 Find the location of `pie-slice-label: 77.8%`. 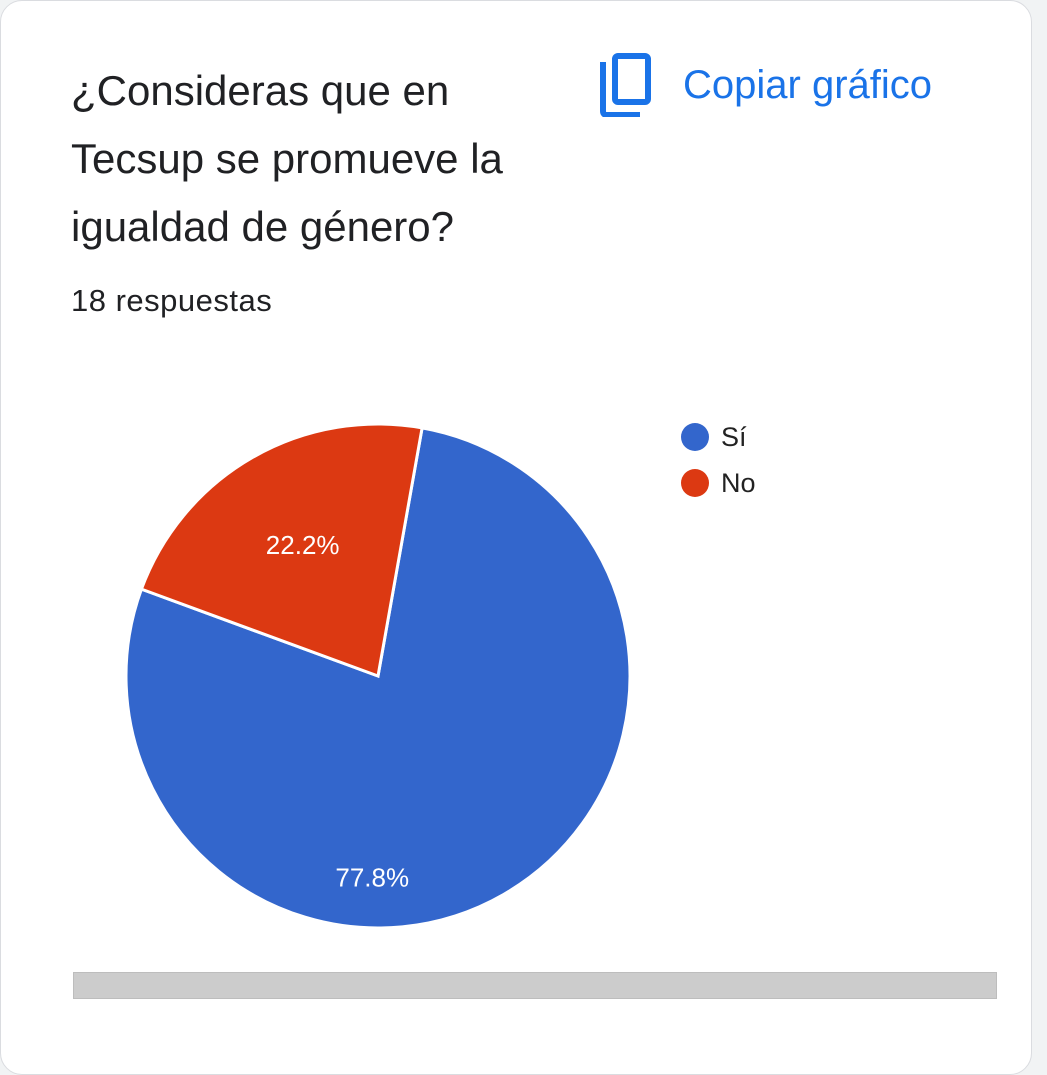

pie-slice-label: 77.8% is located at coordinates (372, 878).